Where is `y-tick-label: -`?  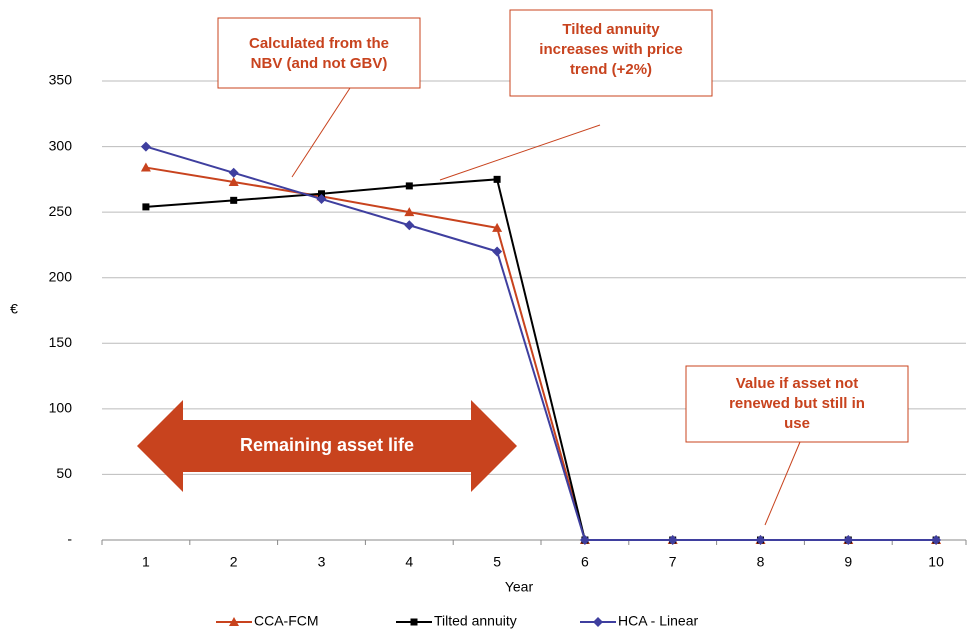
y-tick-label: - is located at coordinates (69, 539).